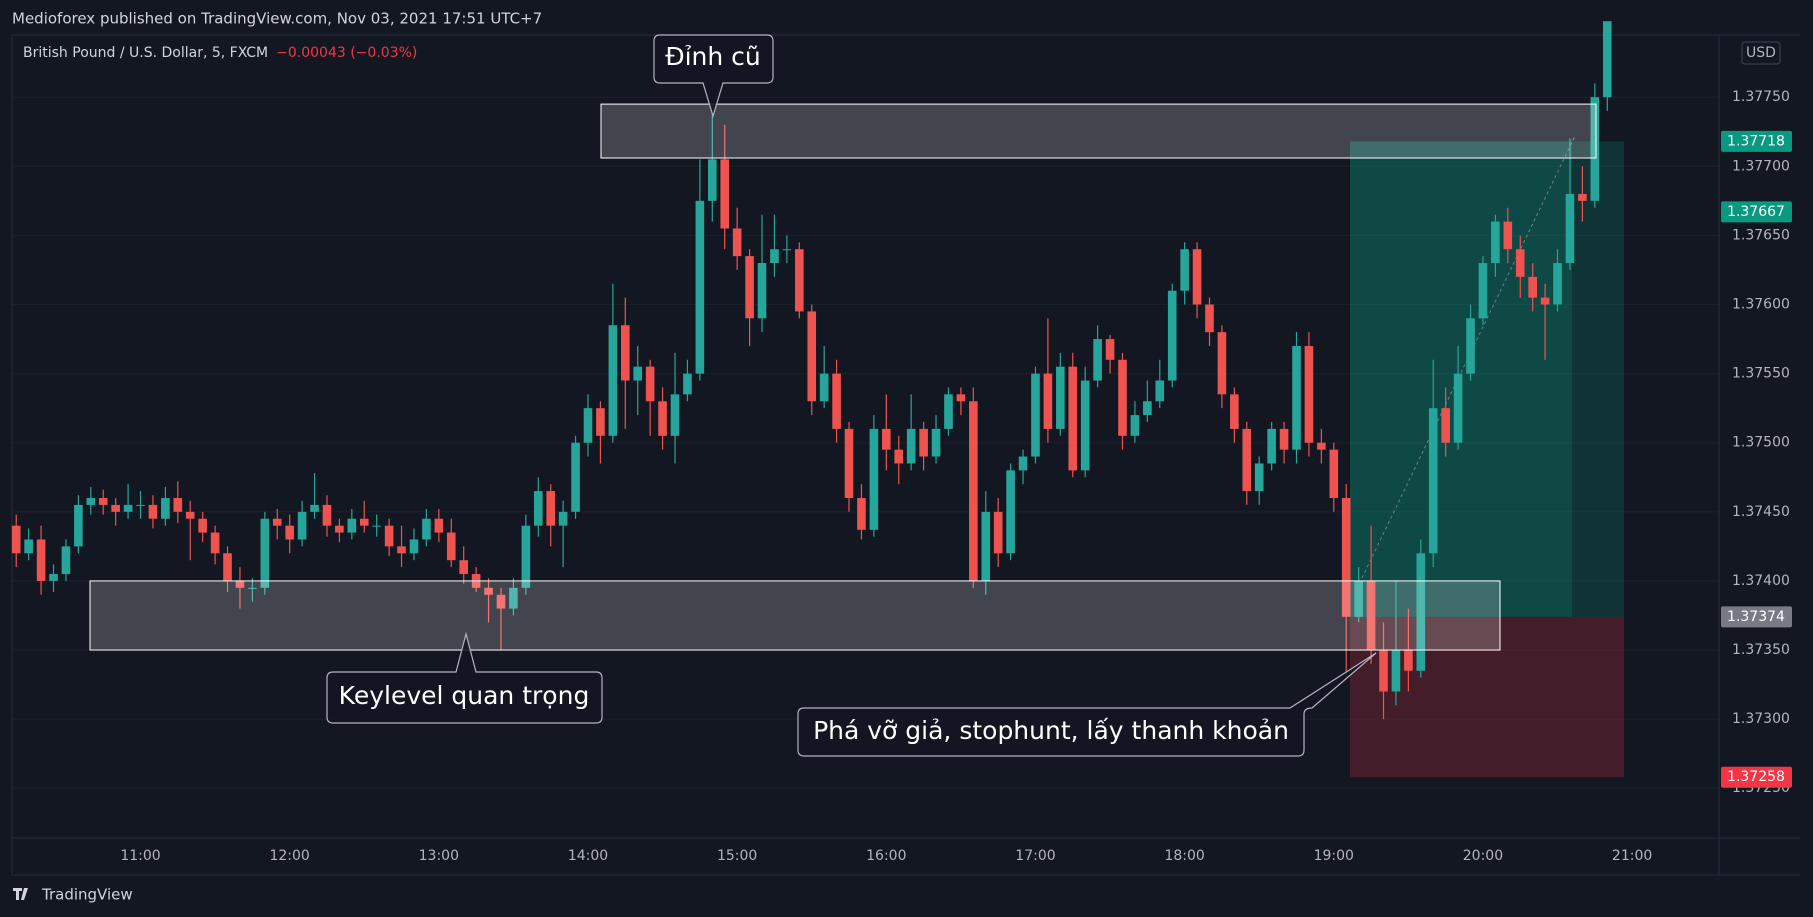 Image resolution: width=1813 pixels, height=917 pixels. I want to click on price-badge-label: 1.37374, so click(1756, 617).